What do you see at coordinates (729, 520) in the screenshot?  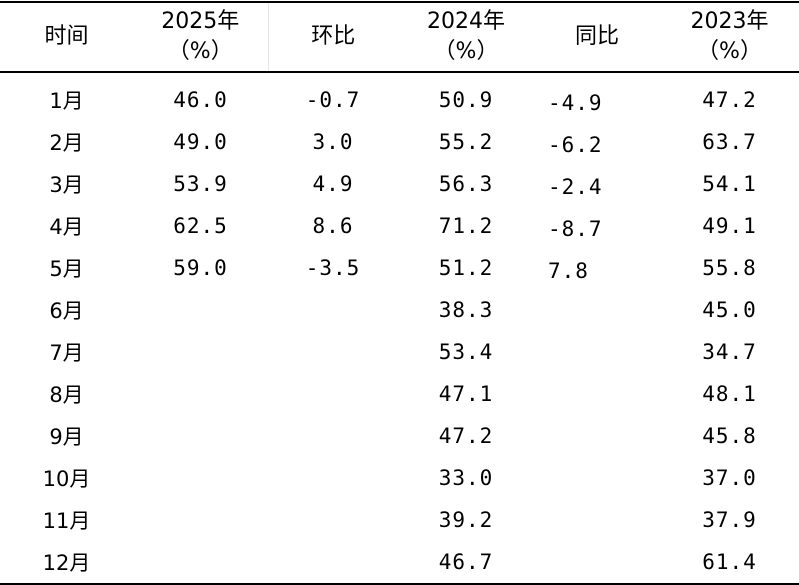 I see `cell-2023: 37.9` at bounding box center [729, 520].